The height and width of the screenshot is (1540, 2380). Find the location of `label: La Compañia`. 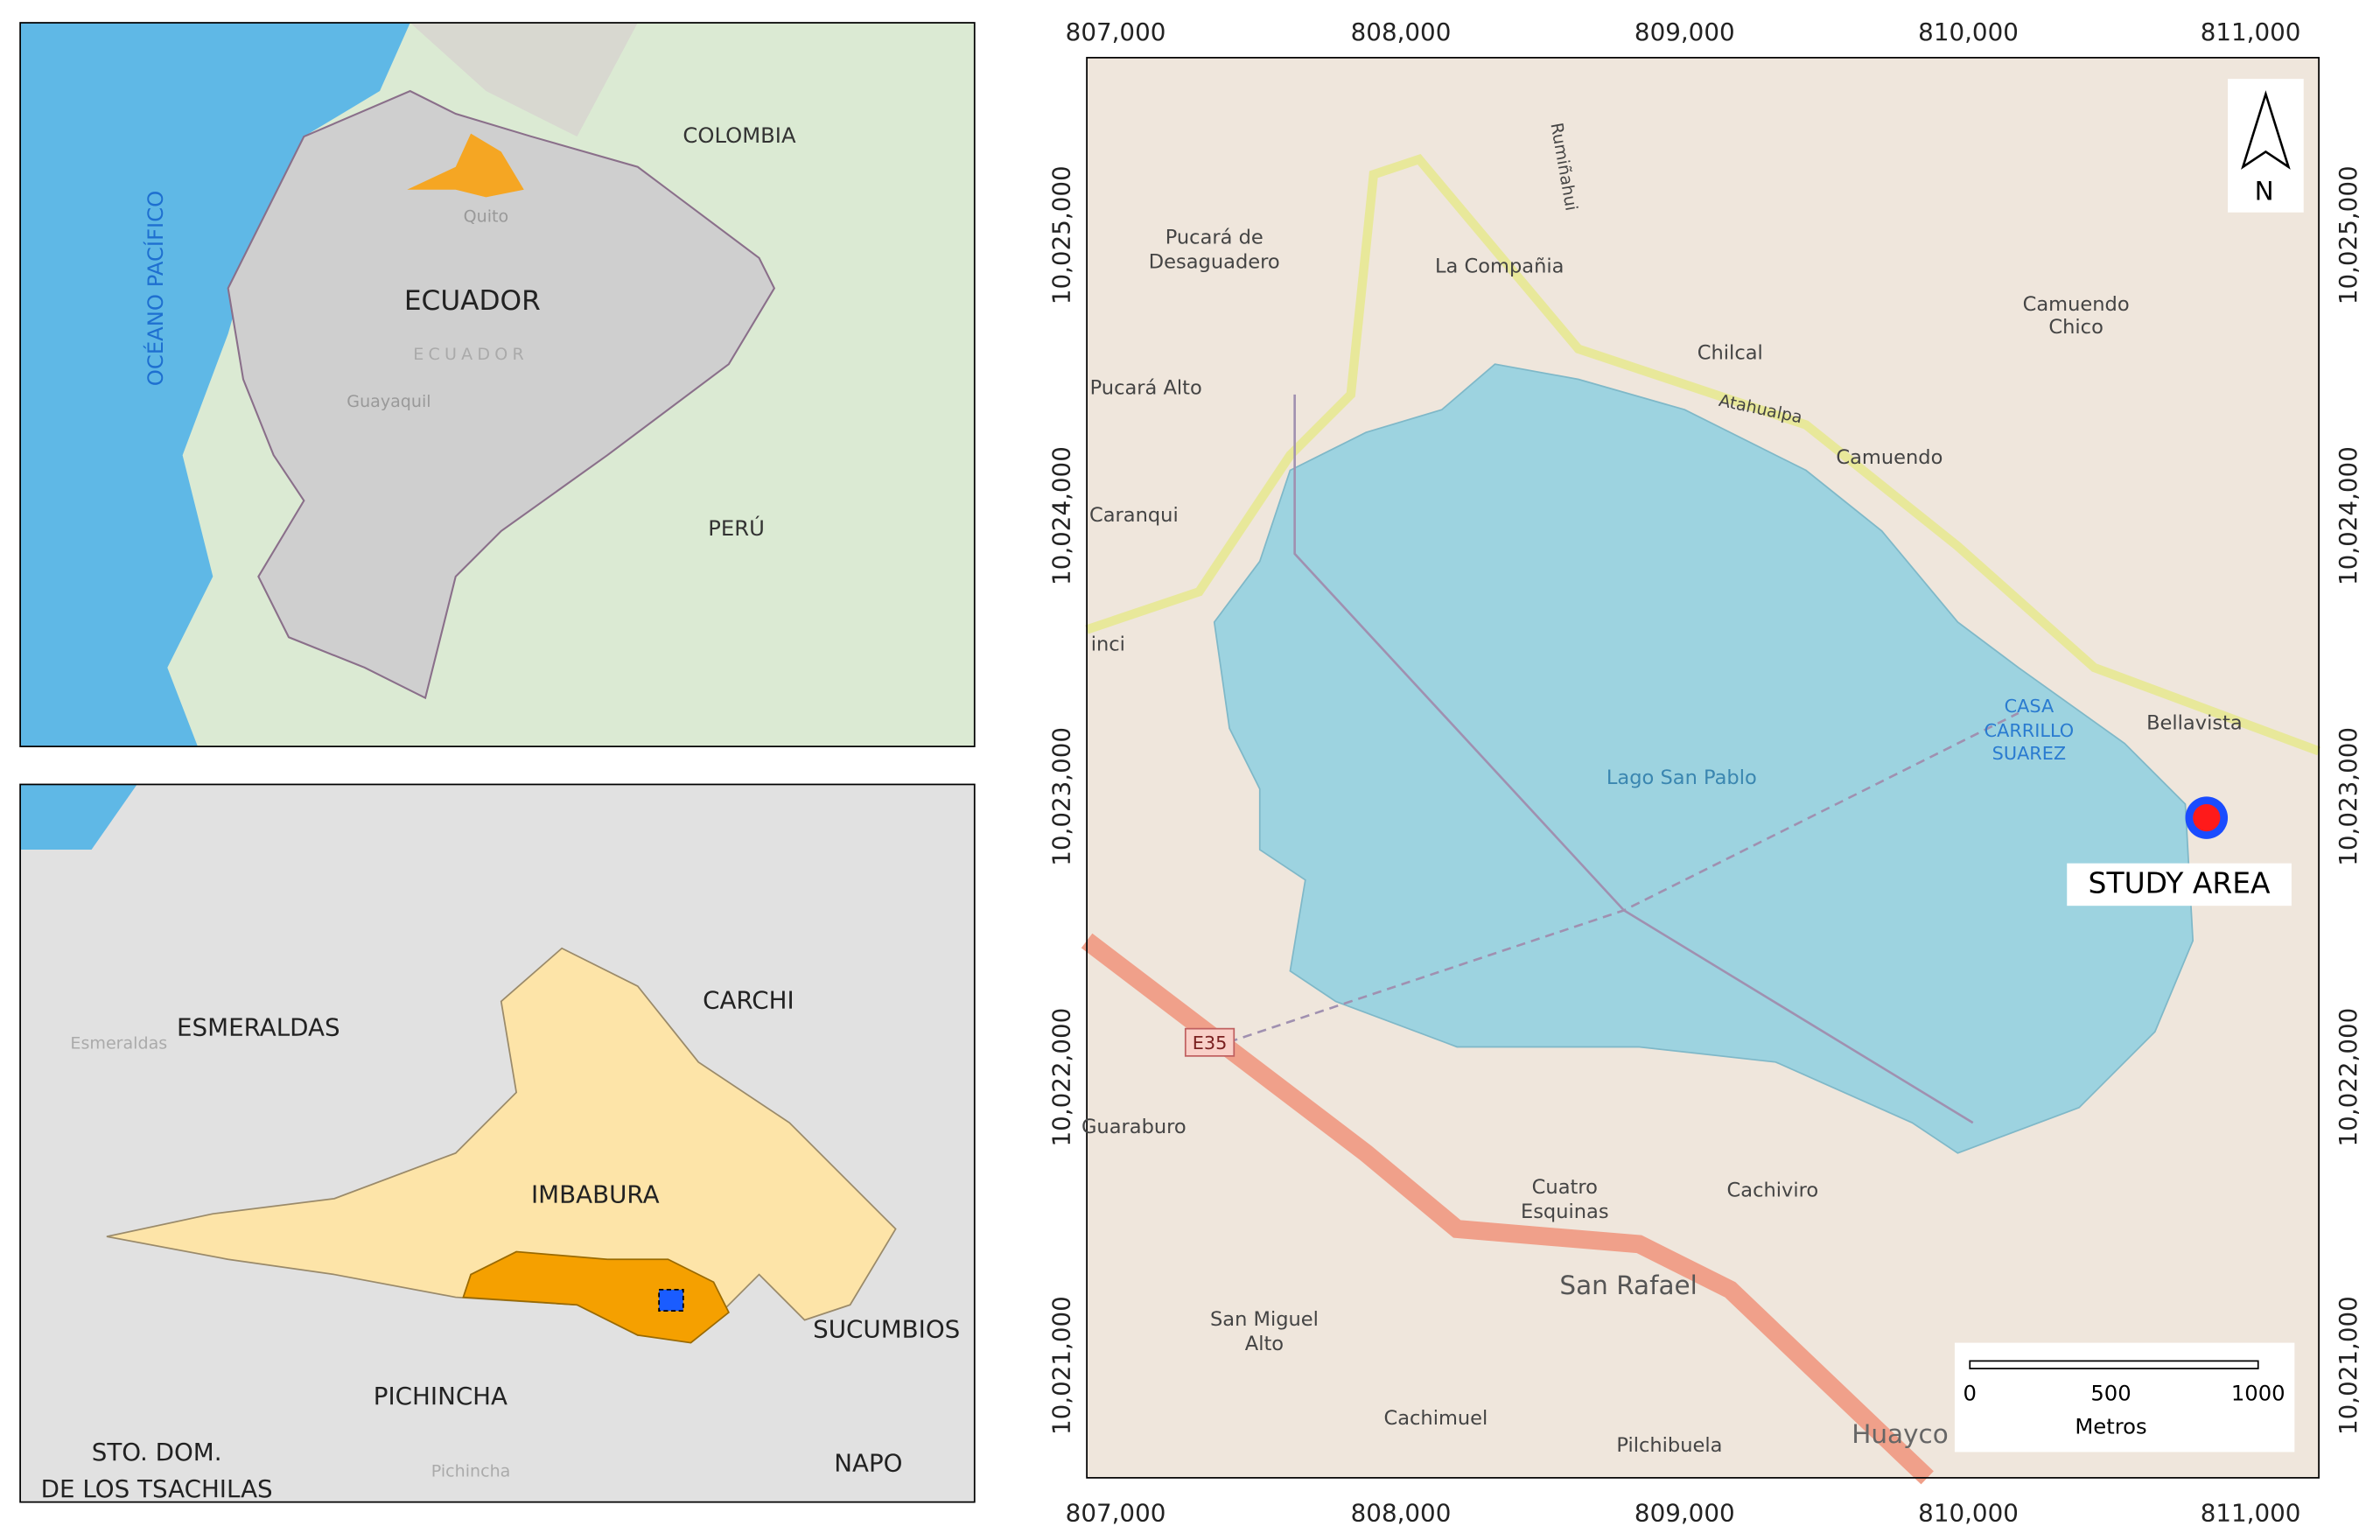

label: La Compañia is located at coordinates (1499, 267).